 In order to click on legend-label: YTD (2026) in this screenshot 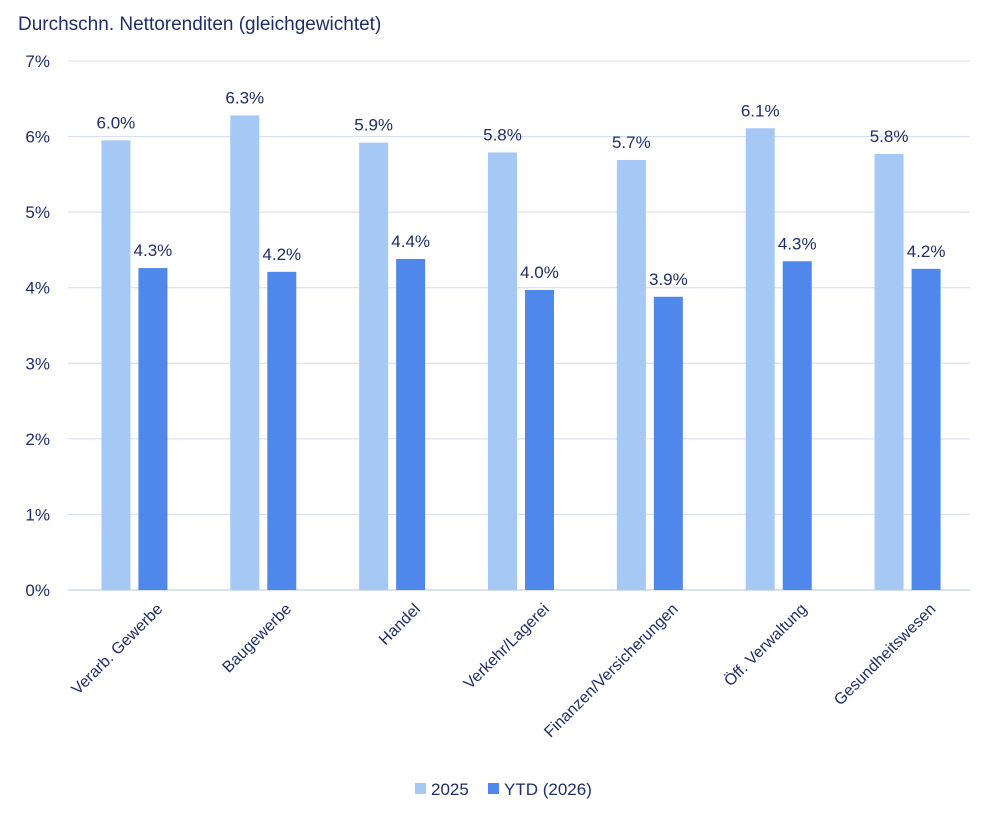, I will do `click(548, 789)`.